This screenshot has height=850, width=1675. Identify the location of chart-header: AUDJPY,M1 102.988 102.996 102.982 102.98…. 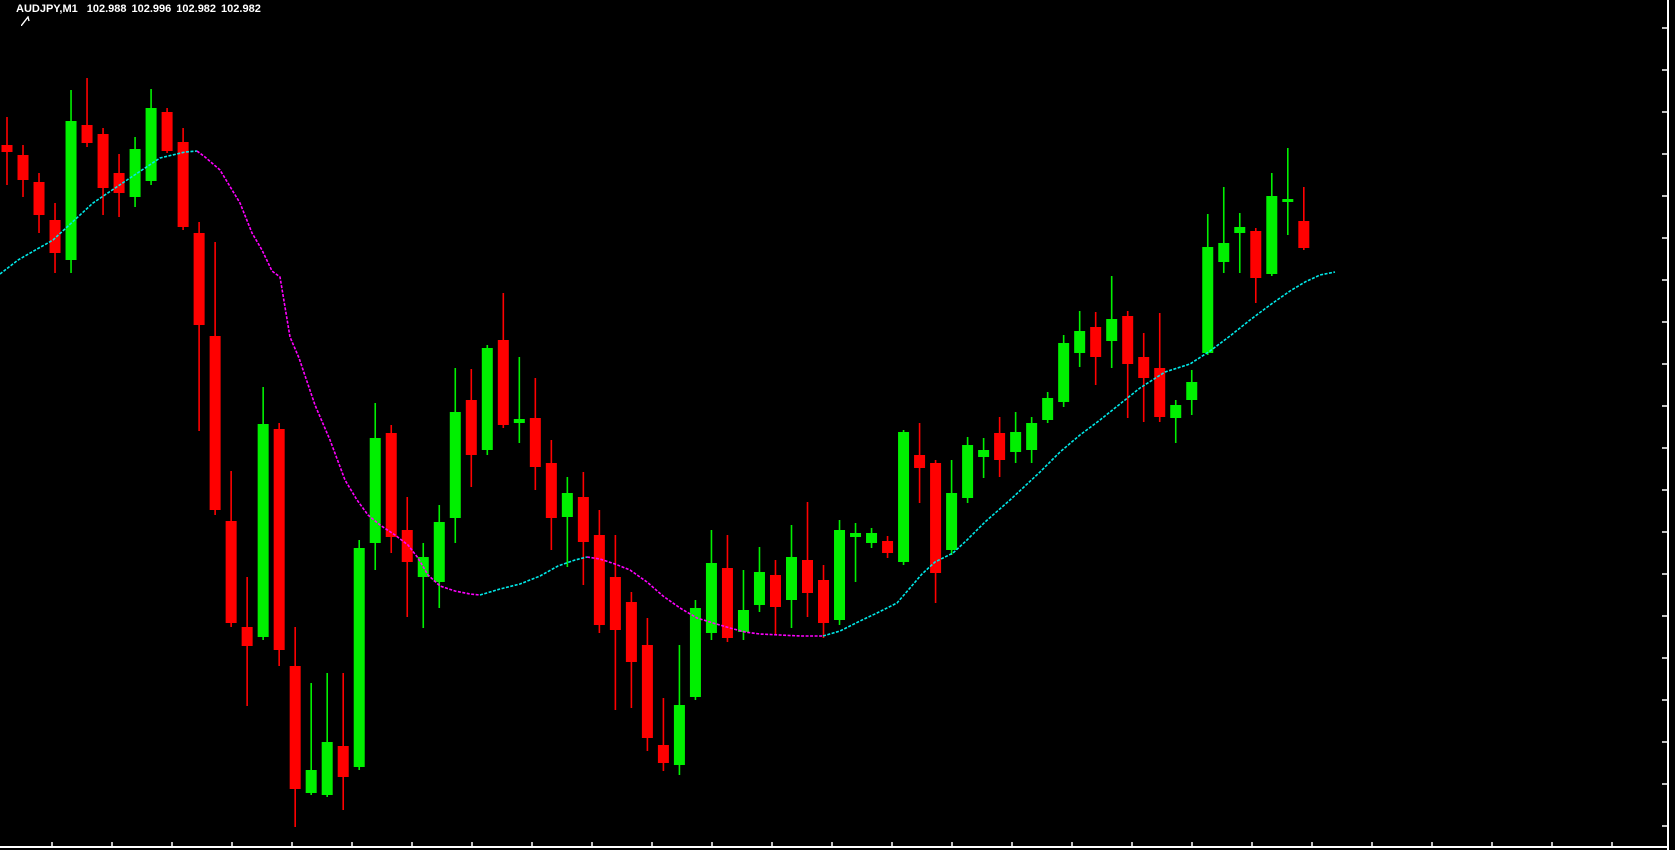
(134, 15).